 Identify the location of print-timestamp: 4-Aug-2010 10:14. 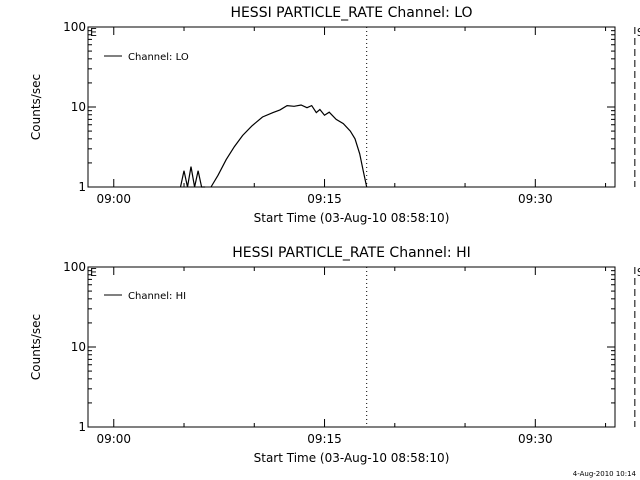
(605, 474).